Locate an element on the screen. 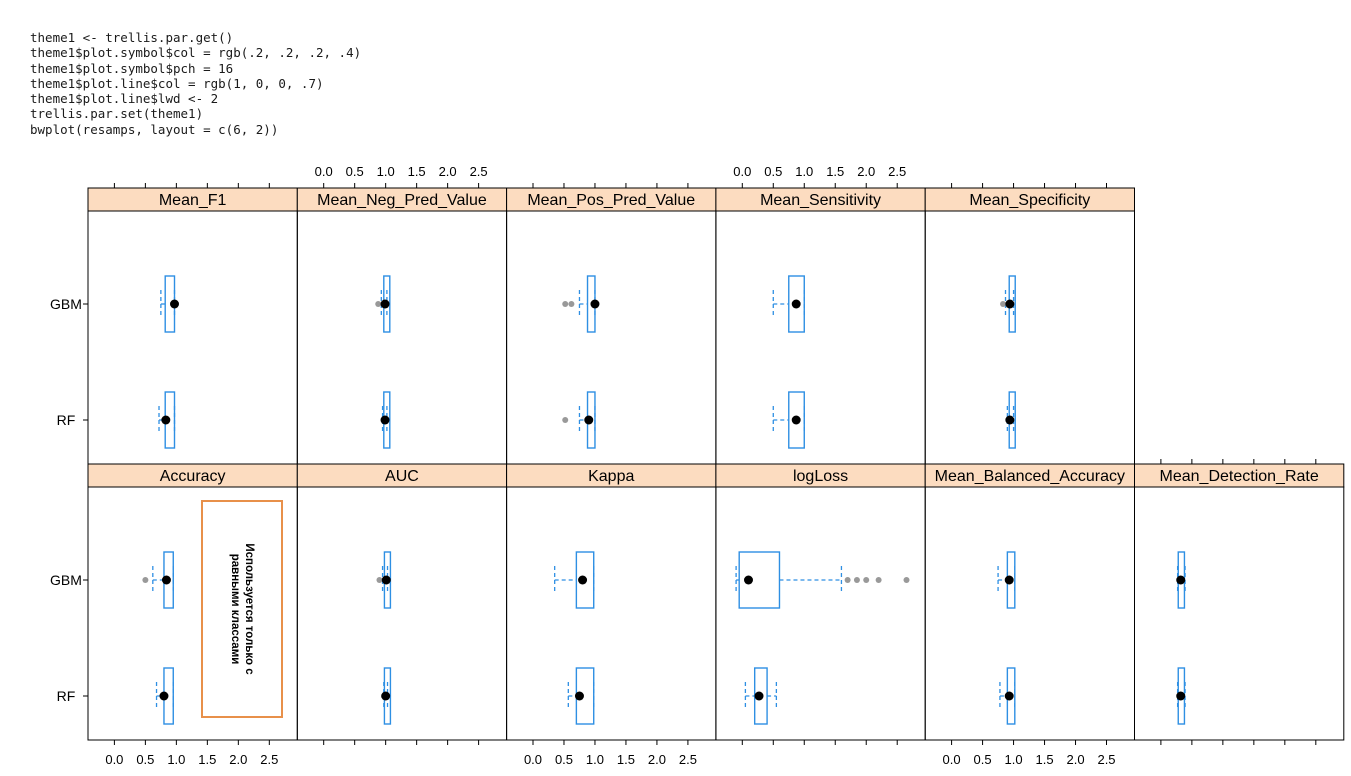 This screenshot has width=1351, height=776. panel-strip-label: Accuracy is located at coordinates (193, 476).